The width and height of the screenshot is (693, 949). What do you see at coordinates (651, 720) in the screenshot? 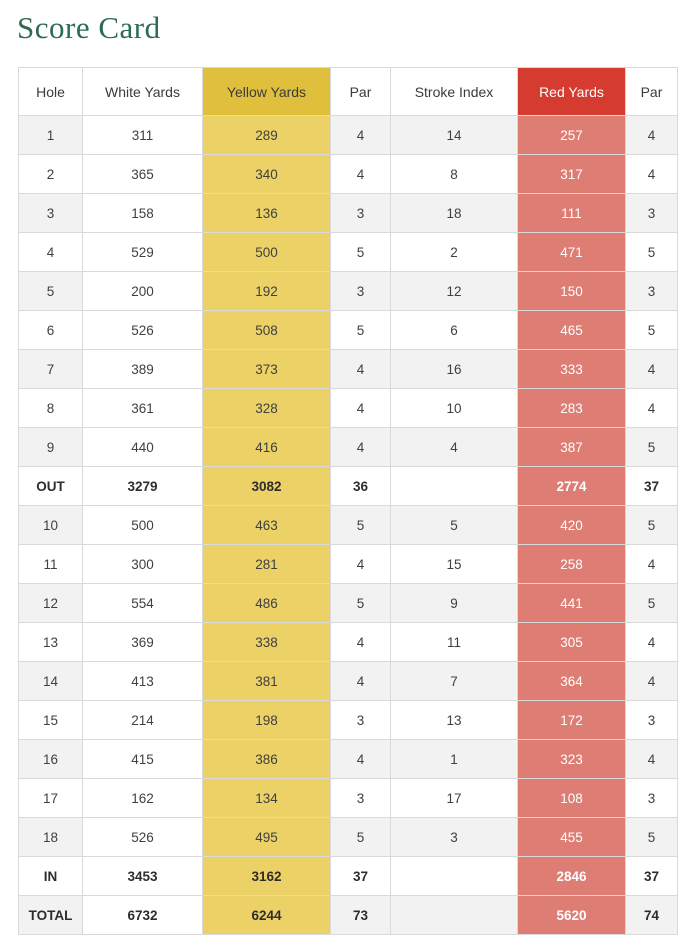
I see `cell-par-red: 3` at bounding box center [651, 720].